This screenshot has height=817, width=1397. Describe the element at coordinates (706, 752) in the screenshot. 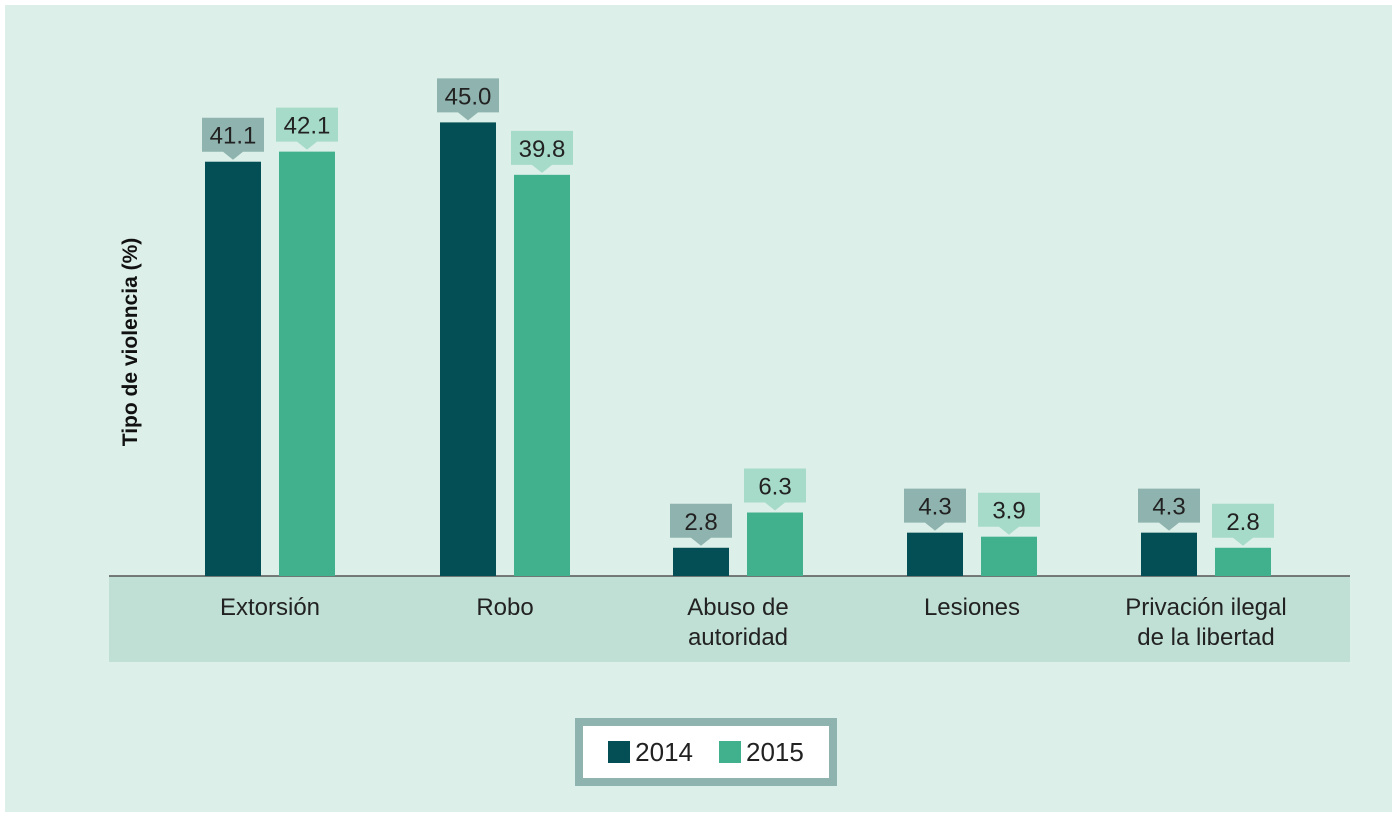

I see `legend: 2014 2015` at that location.